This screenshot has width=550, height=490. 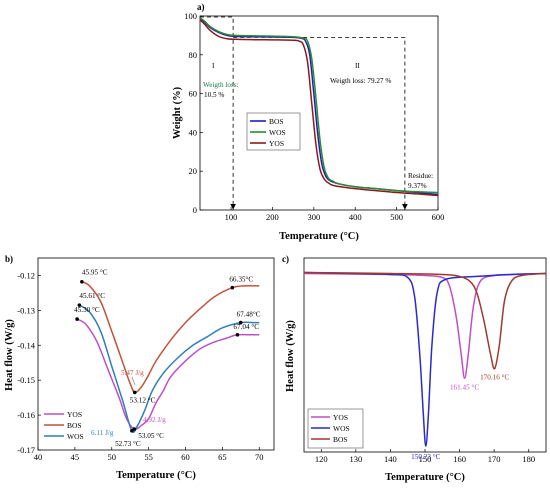 I want to click on panel-a-legend: BOS WOS YOS, so click(x=273, y=131).